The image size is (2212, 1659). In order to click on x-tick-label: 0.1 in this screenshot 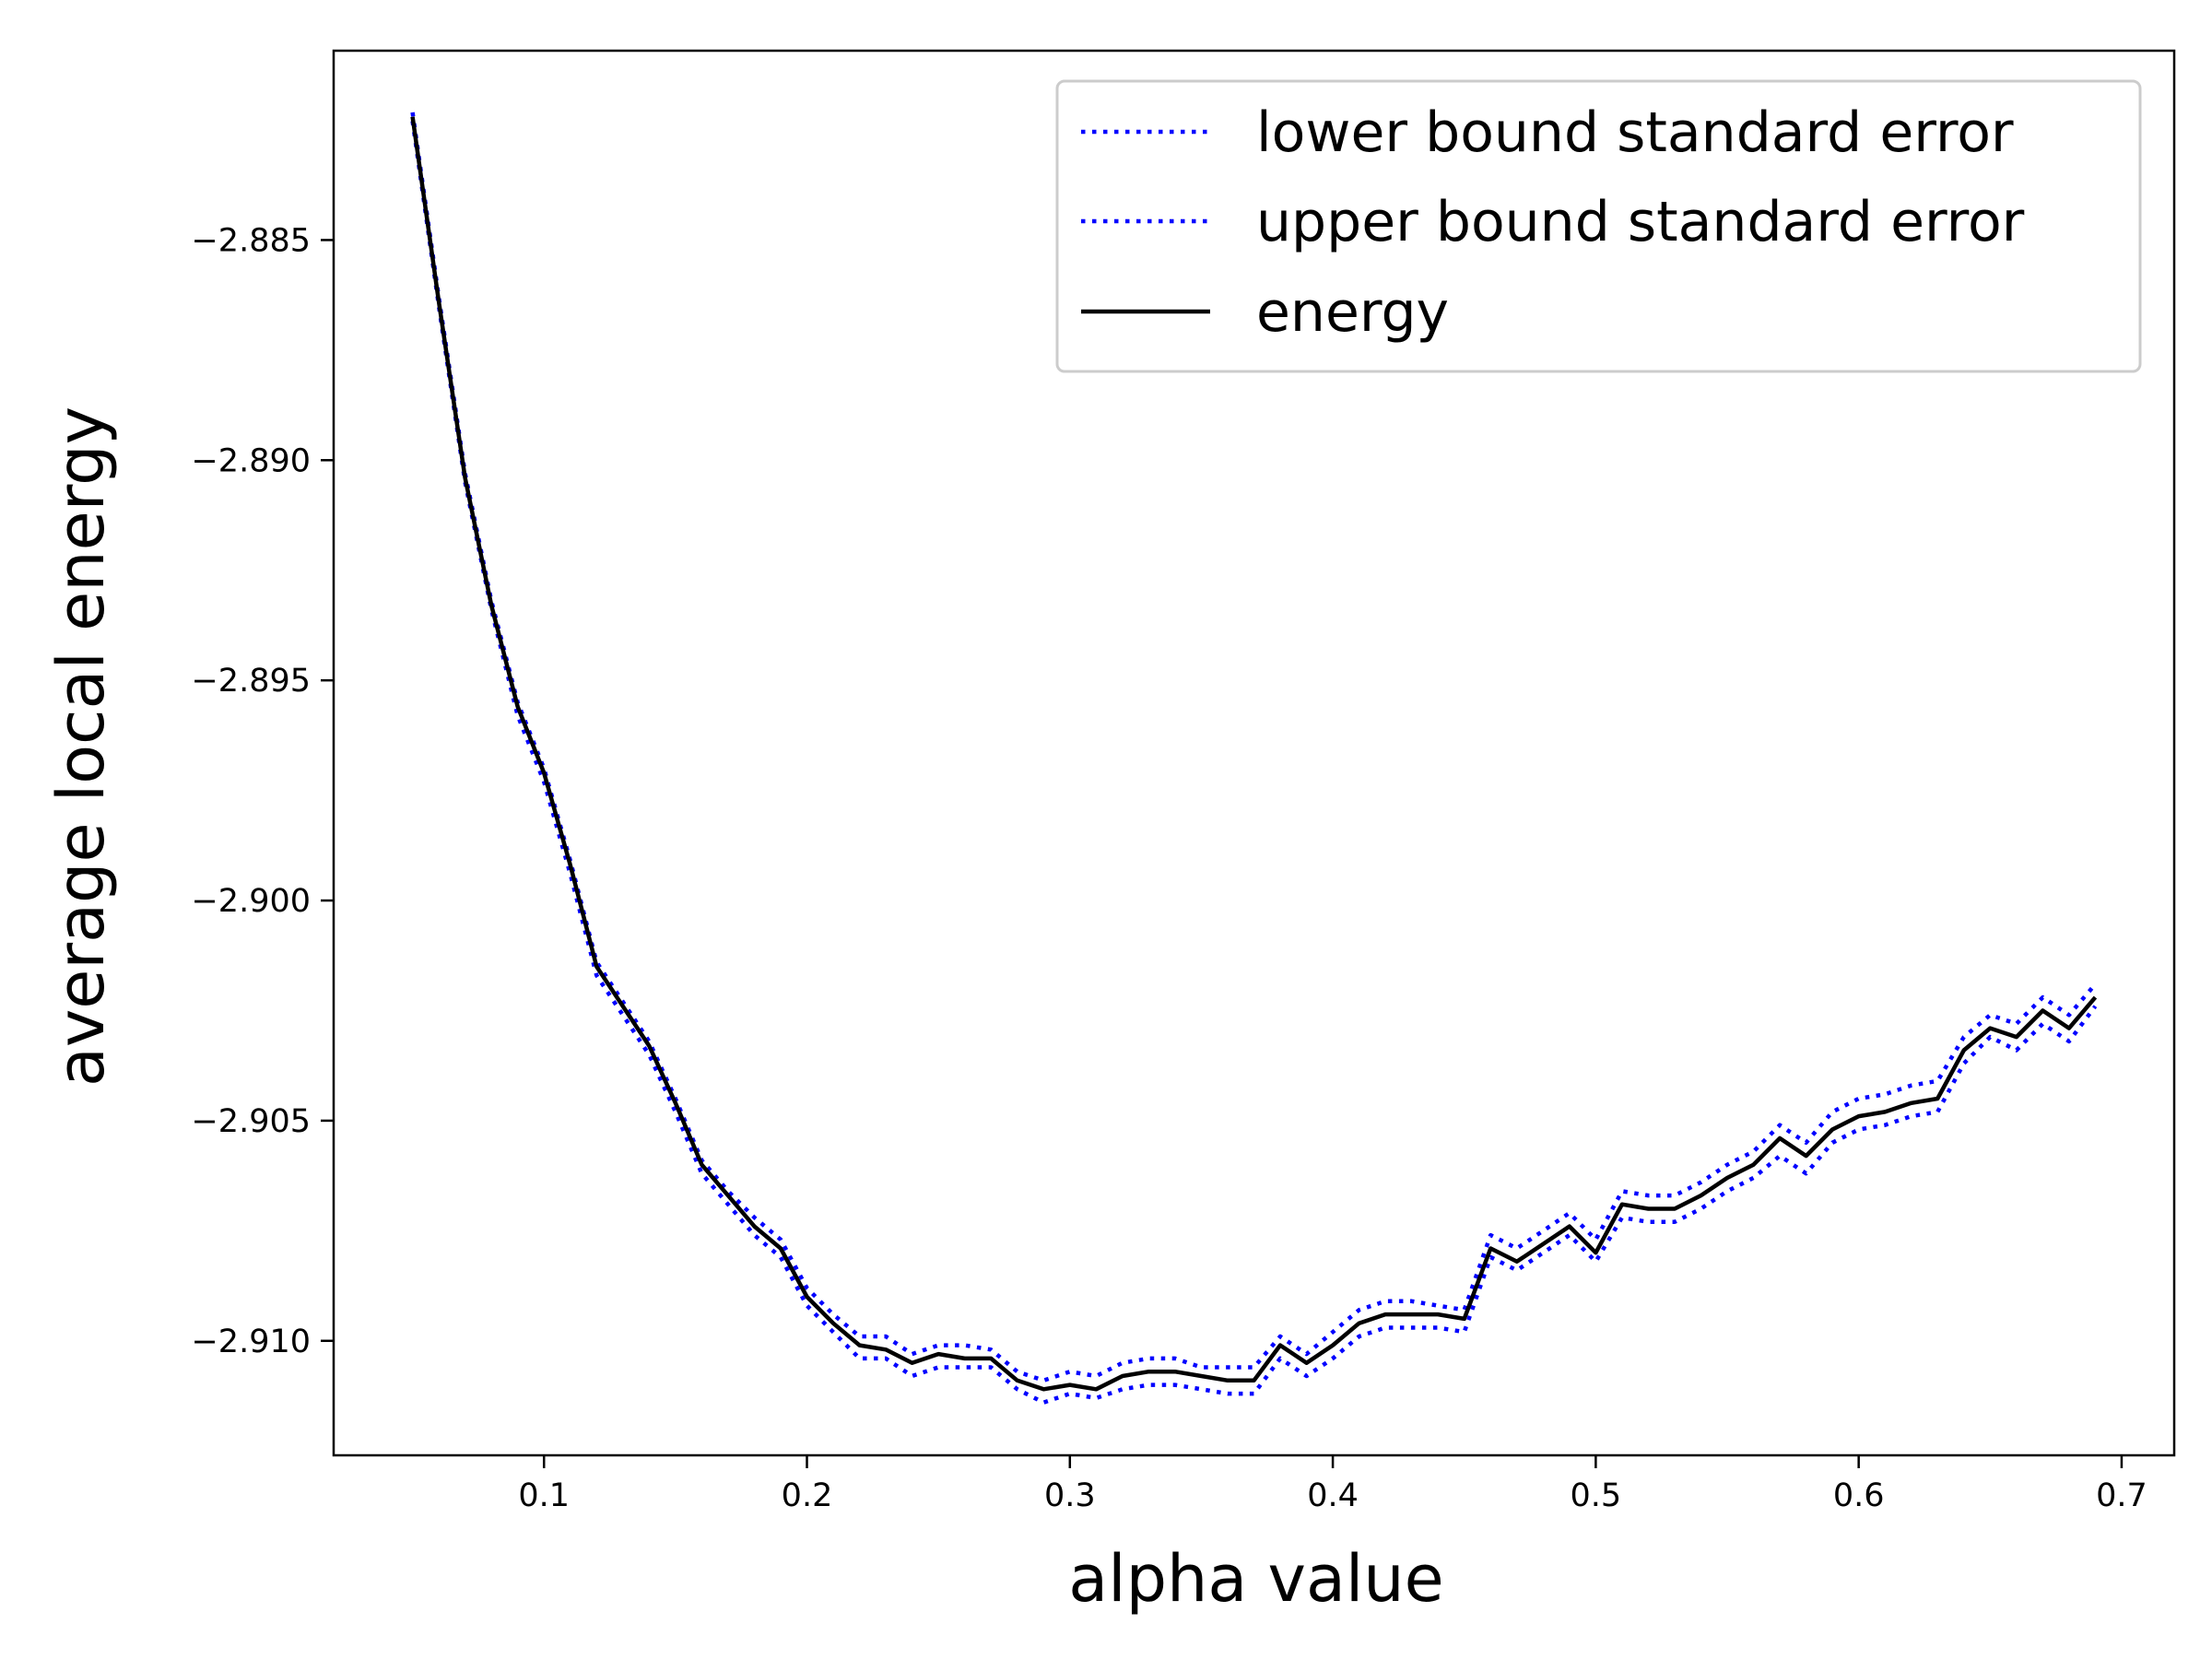, I will do `click(544, 1495)`.